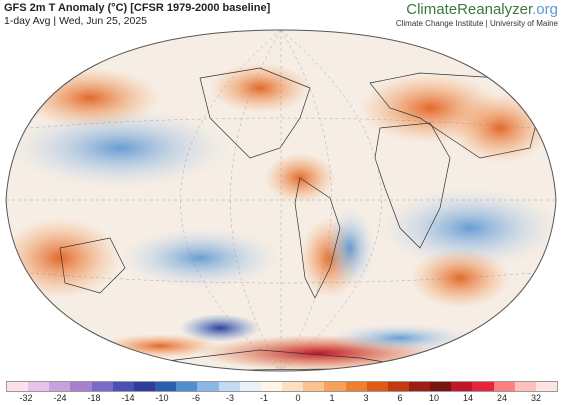  I want to click on color-scale-tick-label: 10, so click(434, 398).